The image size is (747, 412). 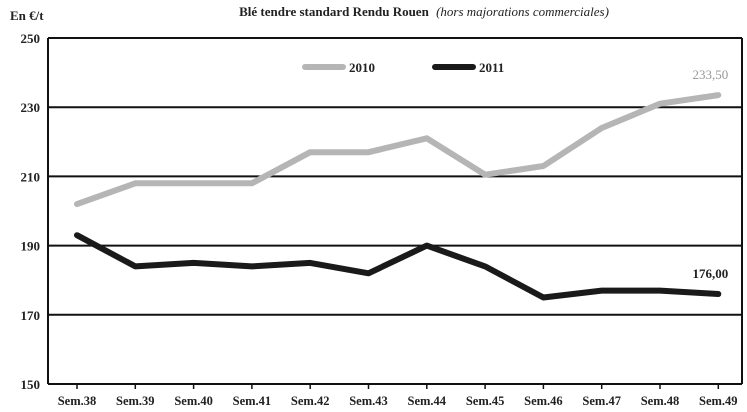 What do you see at coordinates (491, 67) in the screenshot?
I see `legend-label-2011: 2011` at bounding box center [491, 67].